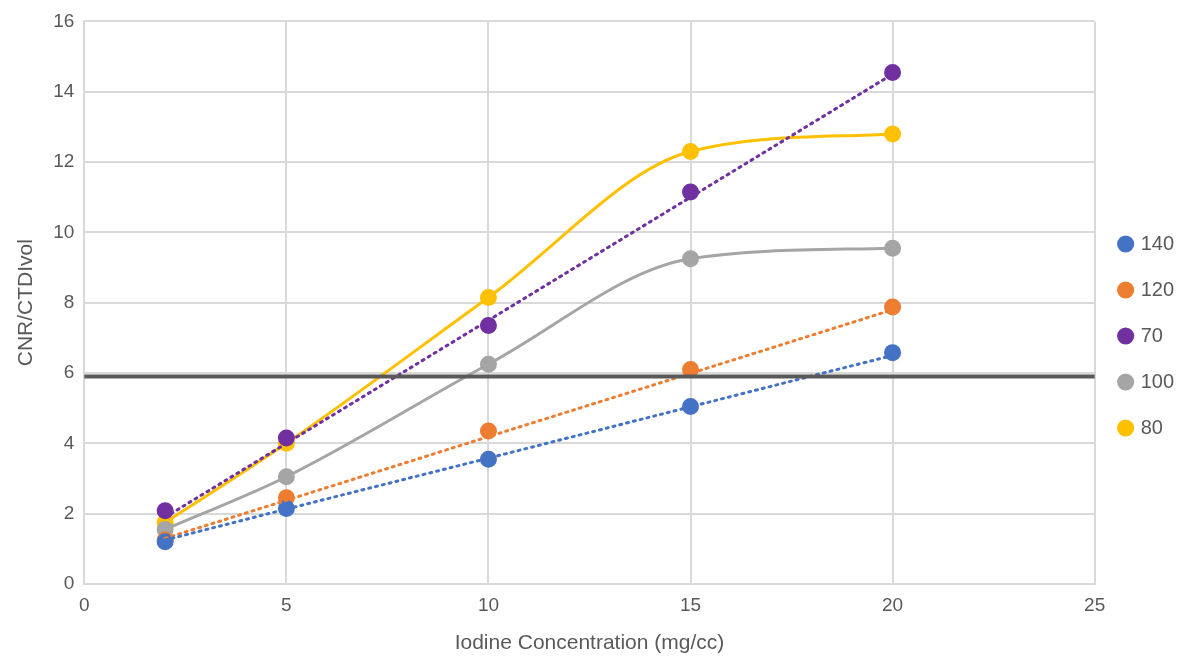 The width and height of the screenshot is (1194, 664). What do you see at coordinates (589, 642) in the screenshot?
I see `x-axis-title: Iodine Concentration (mg/cc)` at bounding box center [589, 642].